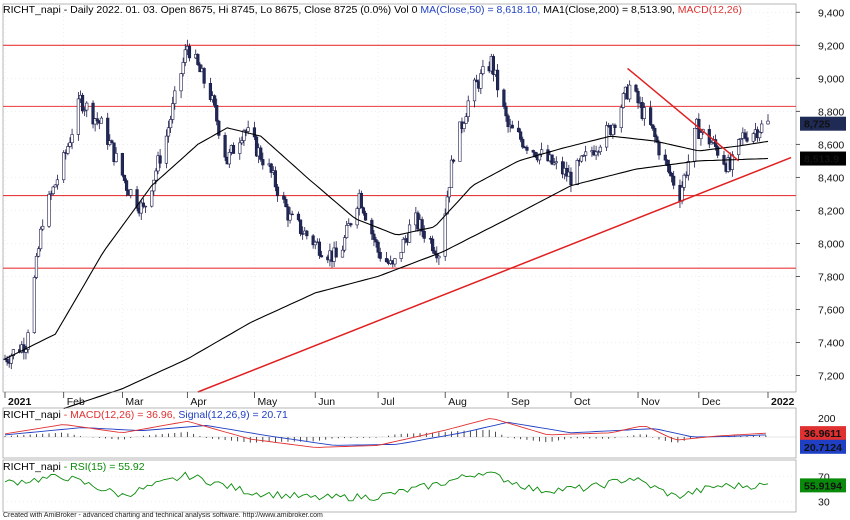  I want to click on month-label: Jul, so click(387, 402).